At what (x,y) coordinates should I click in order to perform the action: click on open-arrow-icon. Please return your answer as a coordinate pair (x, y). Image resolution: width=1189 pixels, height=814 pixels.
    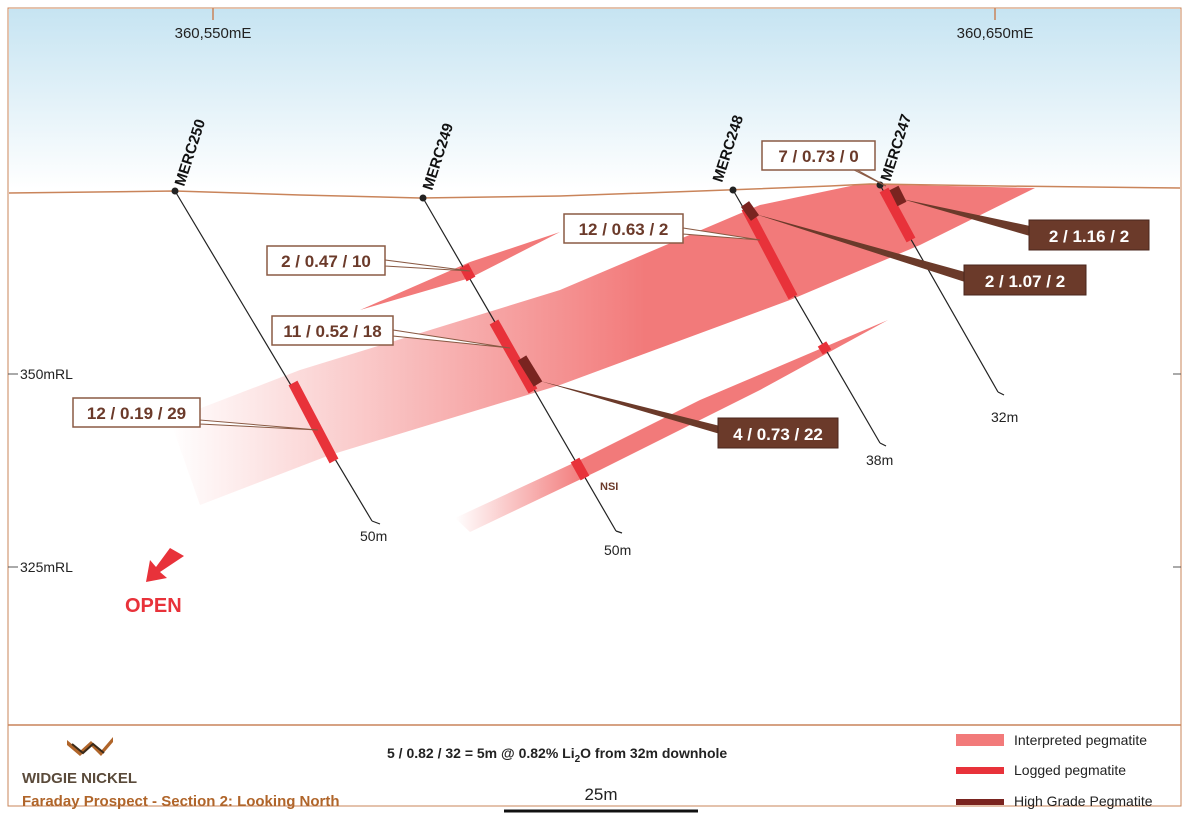
    Looking at the image, I should click on (165, 565).